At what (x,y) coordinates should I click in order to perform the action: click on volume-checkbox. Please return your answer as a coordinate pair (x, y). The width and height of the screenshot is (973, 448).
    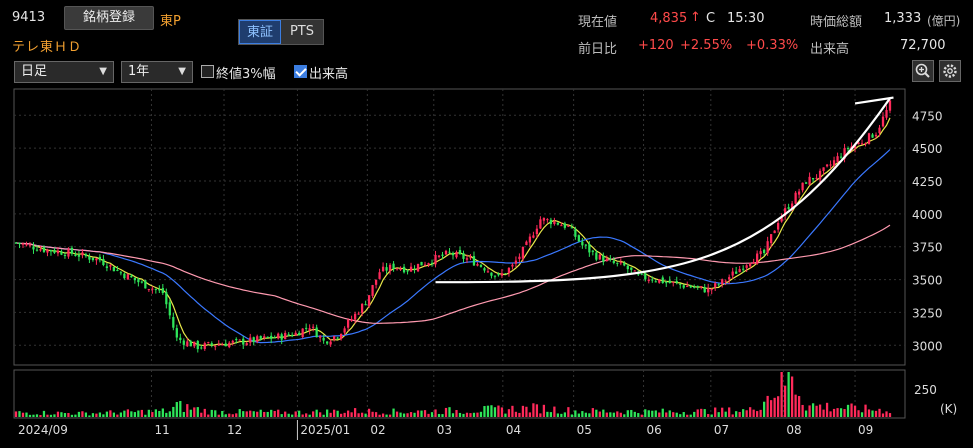
    Looking at the image, I should click on (300, 71).